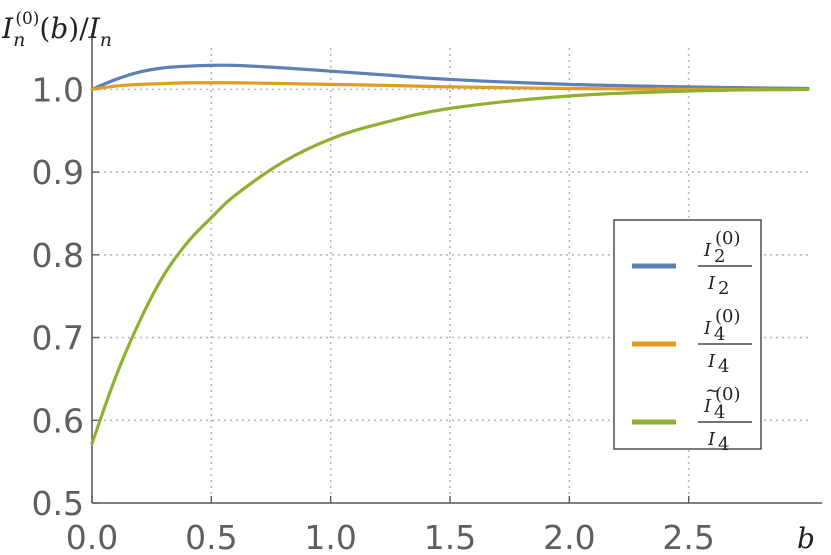 This screenshot has width=831, height=555. I want to click on legend-numerator-sub: 2, so click(719, 256).